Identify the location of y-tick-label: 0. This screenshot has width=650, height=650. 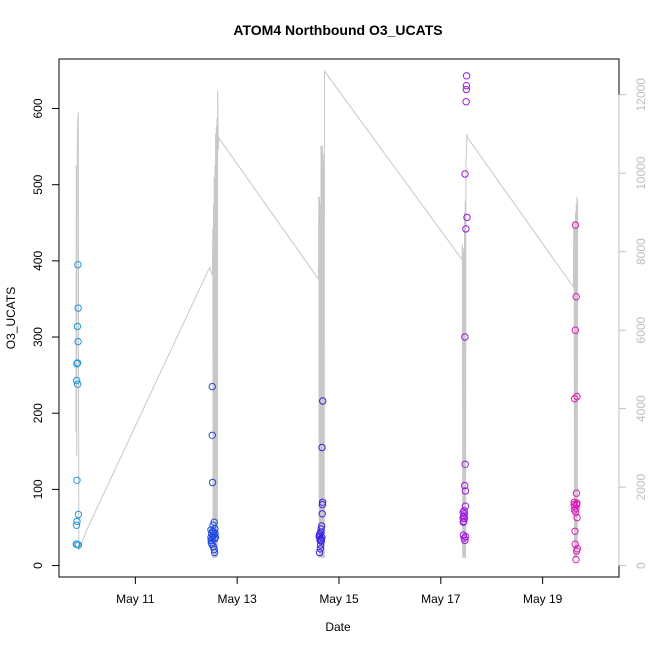
(38, 565).